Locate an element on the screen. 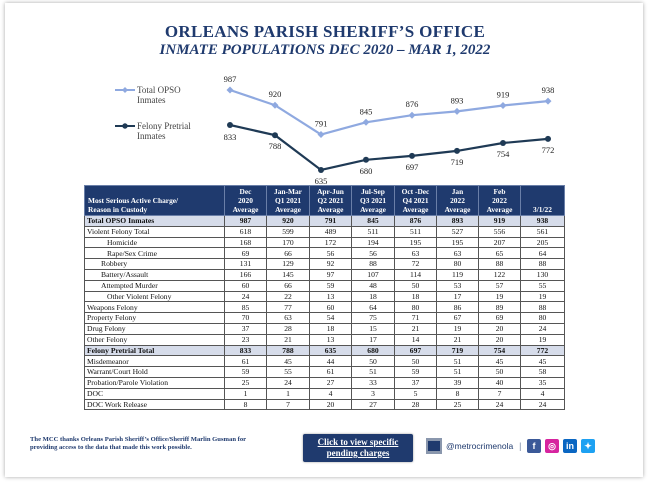  row-label: Attempted Murder is located at coordinates (154, 285).